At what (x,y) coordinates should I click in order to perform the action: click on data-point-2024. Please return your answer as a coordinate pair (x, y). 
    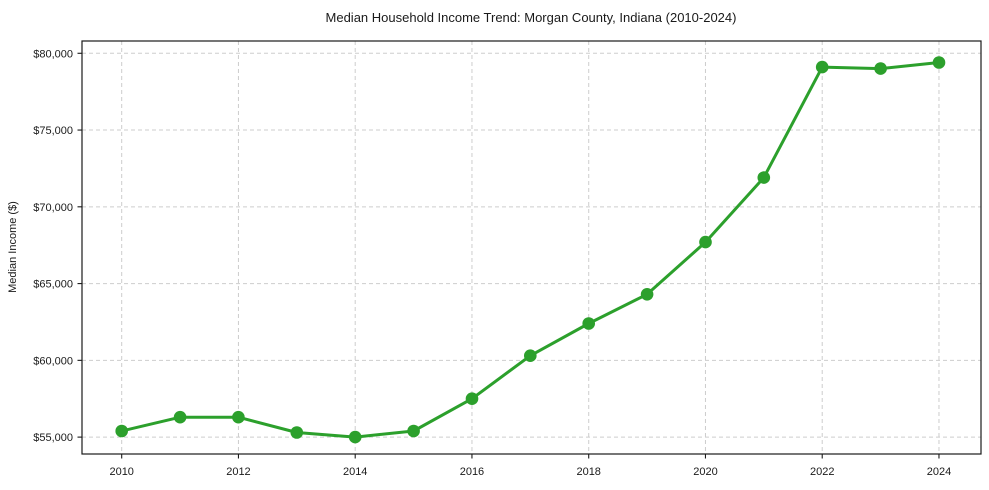
    Looking at the image, I should click on (939, 62).